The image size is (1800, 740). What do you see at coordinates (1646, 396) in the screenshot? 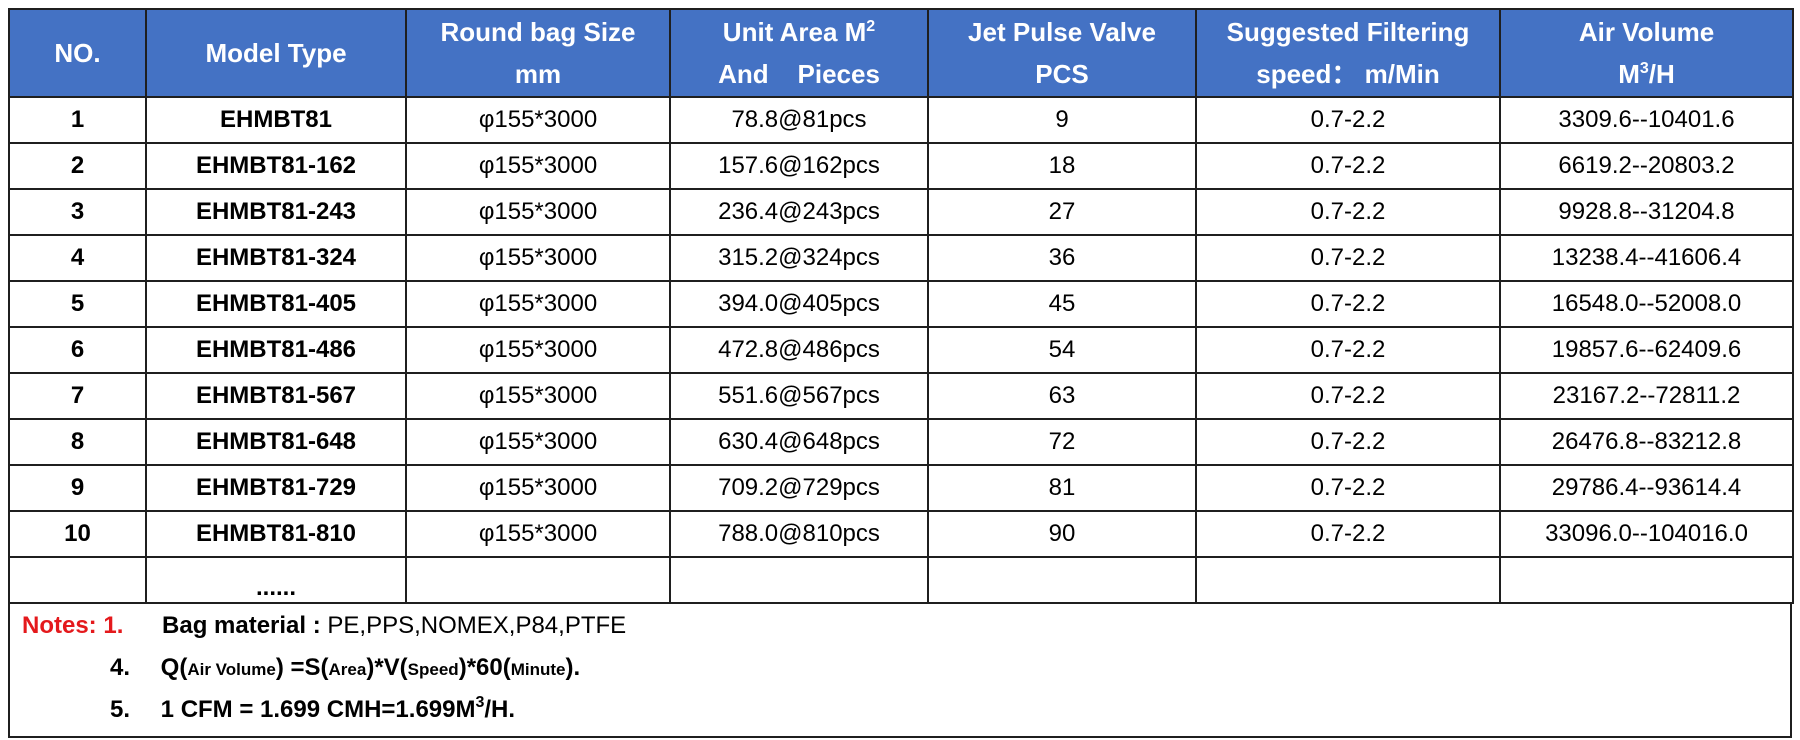
I see `cell-air-volume: 23167.2--72811.2` at bounding box center [1646, 396].